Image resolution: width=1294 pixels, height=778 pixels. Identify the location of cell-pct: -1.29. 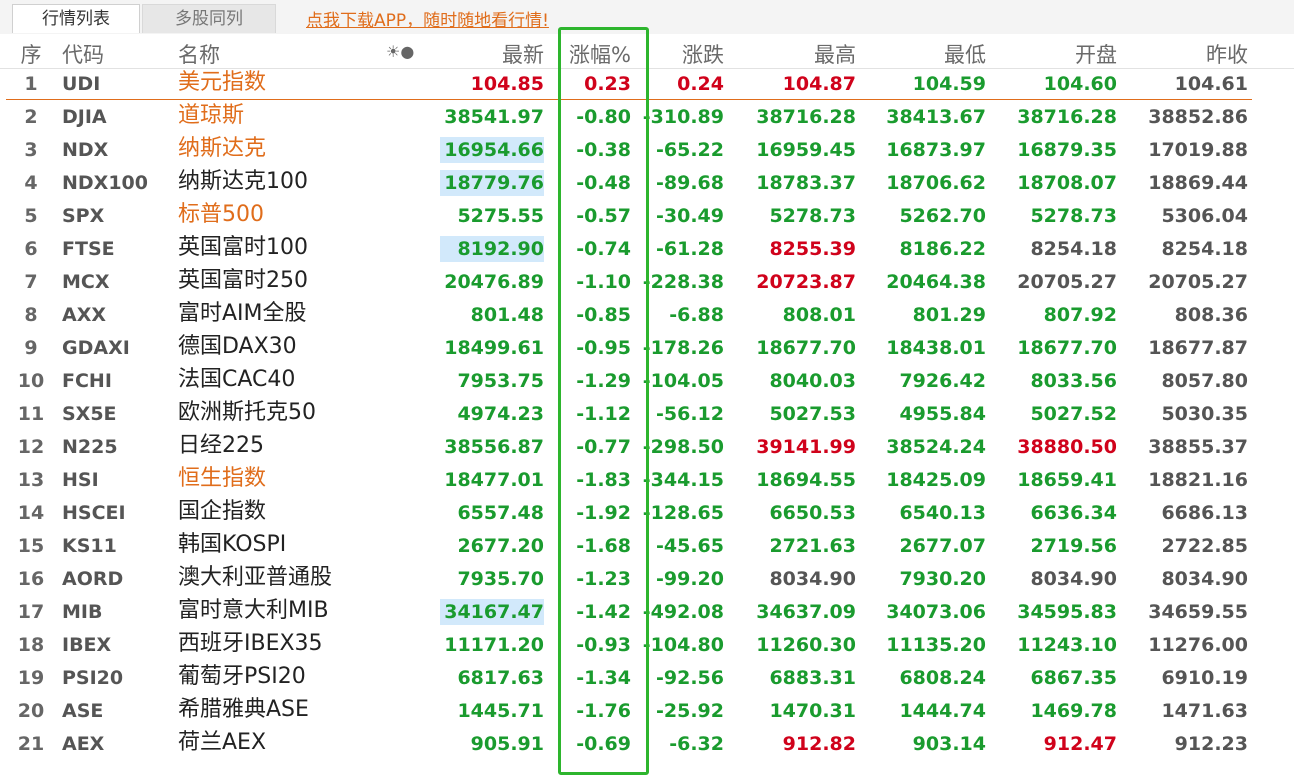
(603, 381).